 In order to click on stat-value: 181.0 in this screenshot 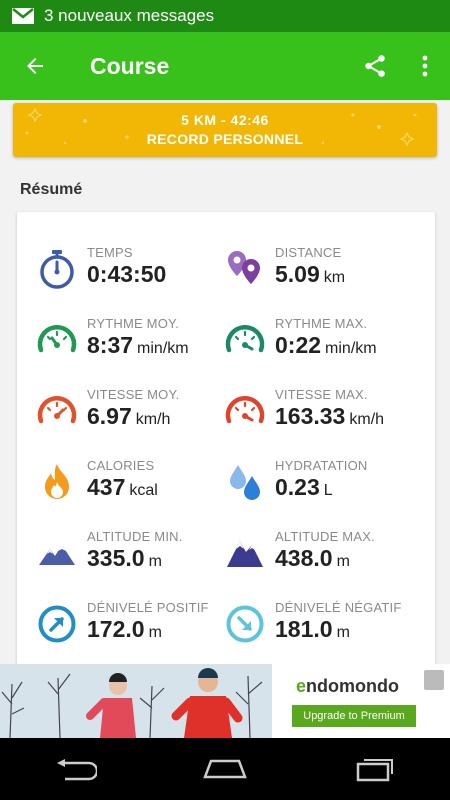, I will do `click(304, 629)`.